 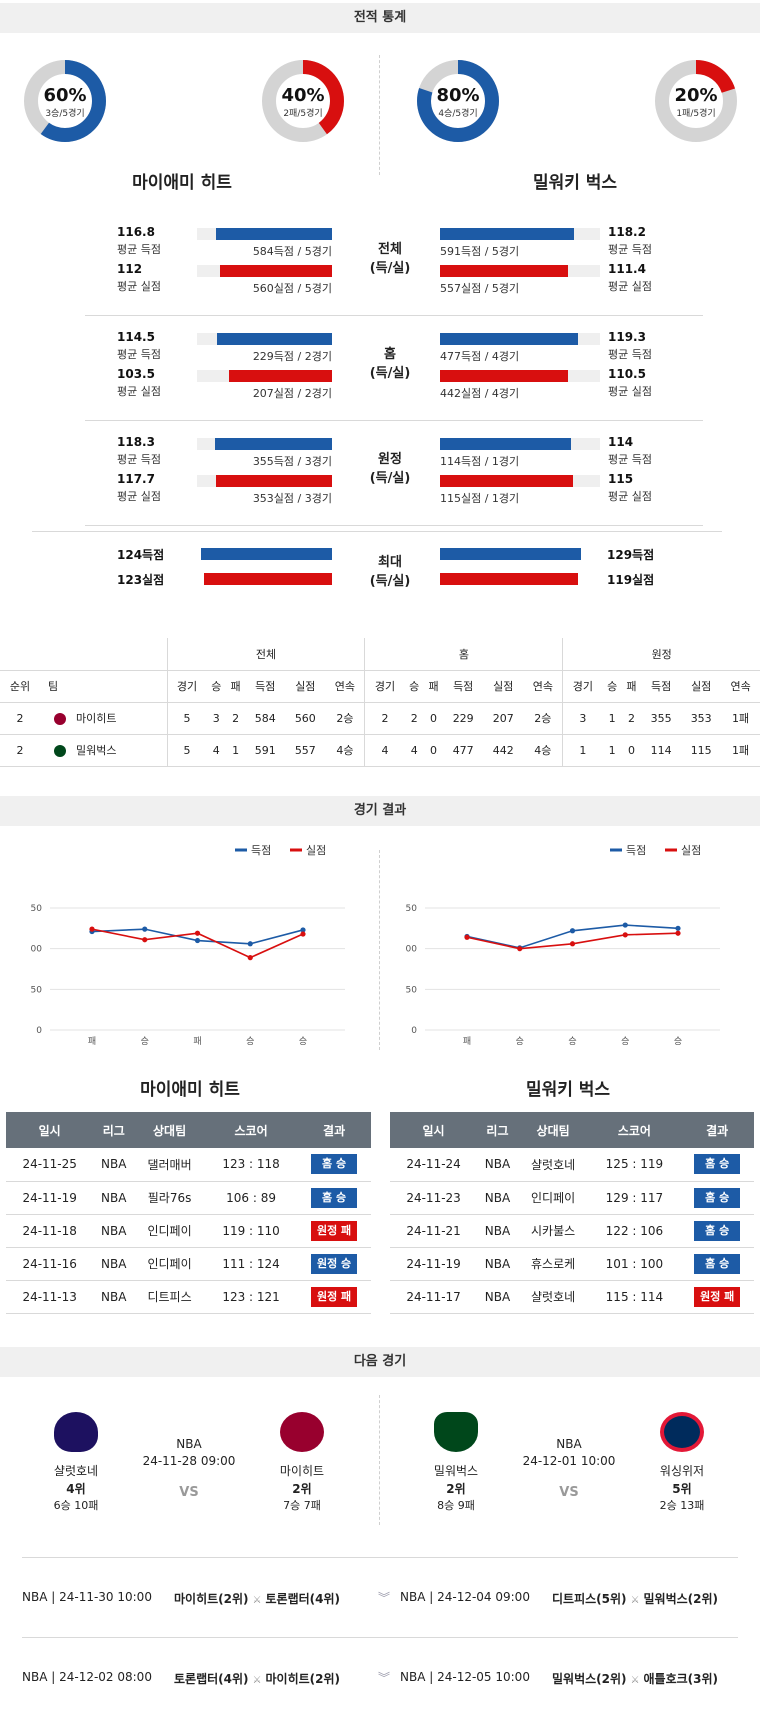 What do you see at coordinates (569, 1444) in the screenshot?
I see `next-league: NBA` at bounding box center [569, 1444].